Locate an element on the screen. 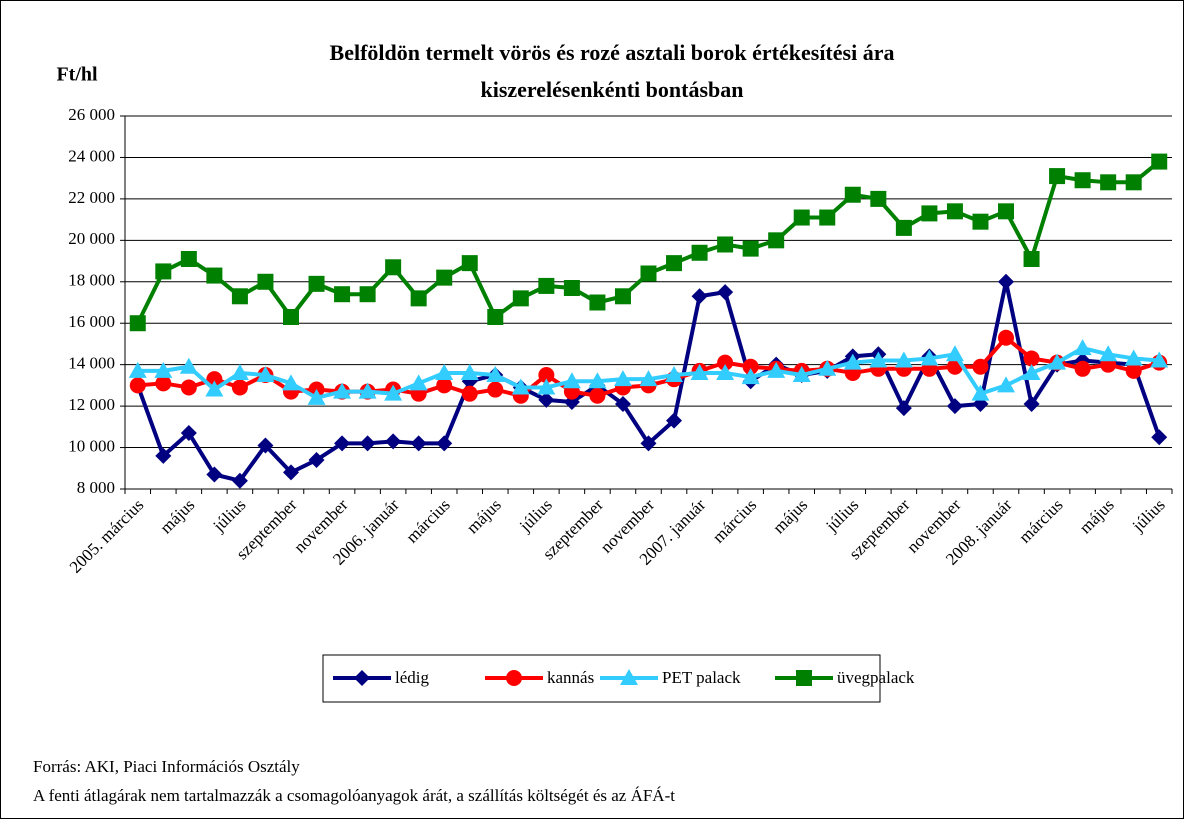  legend-label: kannás is located at coordinates (570, 677).